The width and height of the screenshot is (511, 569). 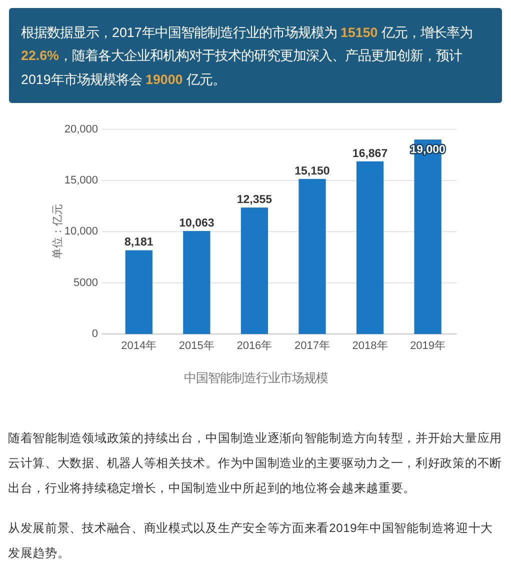 I want to click on data-label: 8,181, so click(x=139, y=242).